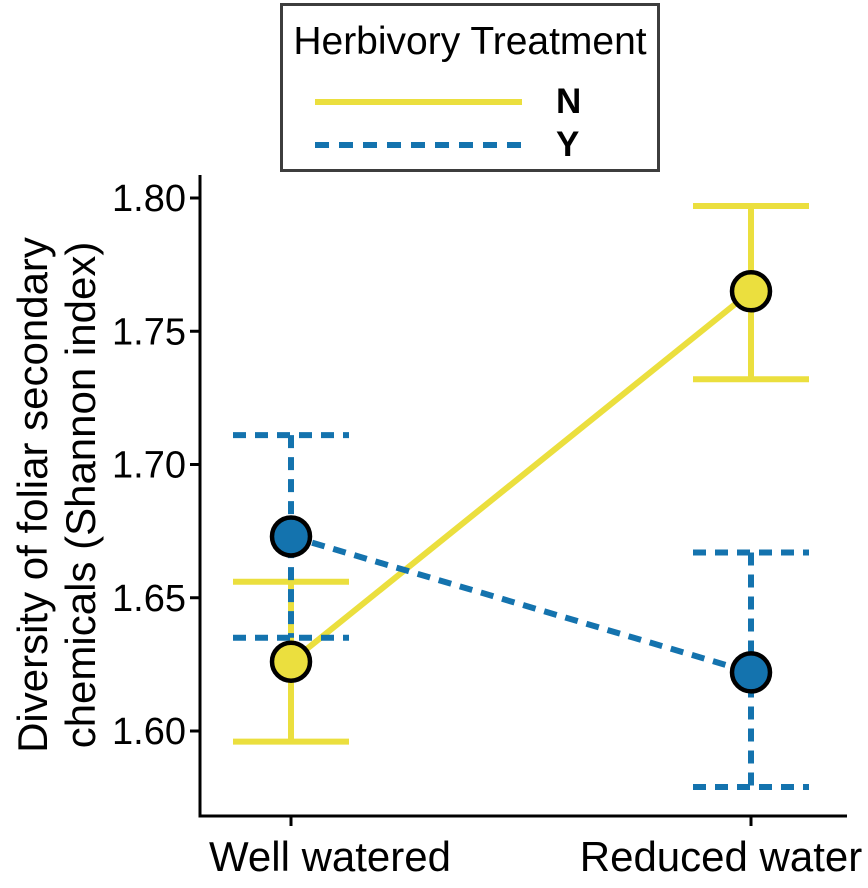 The height and width of the screenshot is (888, 868). What do you see at coordinates (149, 732) in the screenshot?
I see `y-tick-label: 1.60` at bounding box center [149, 732].